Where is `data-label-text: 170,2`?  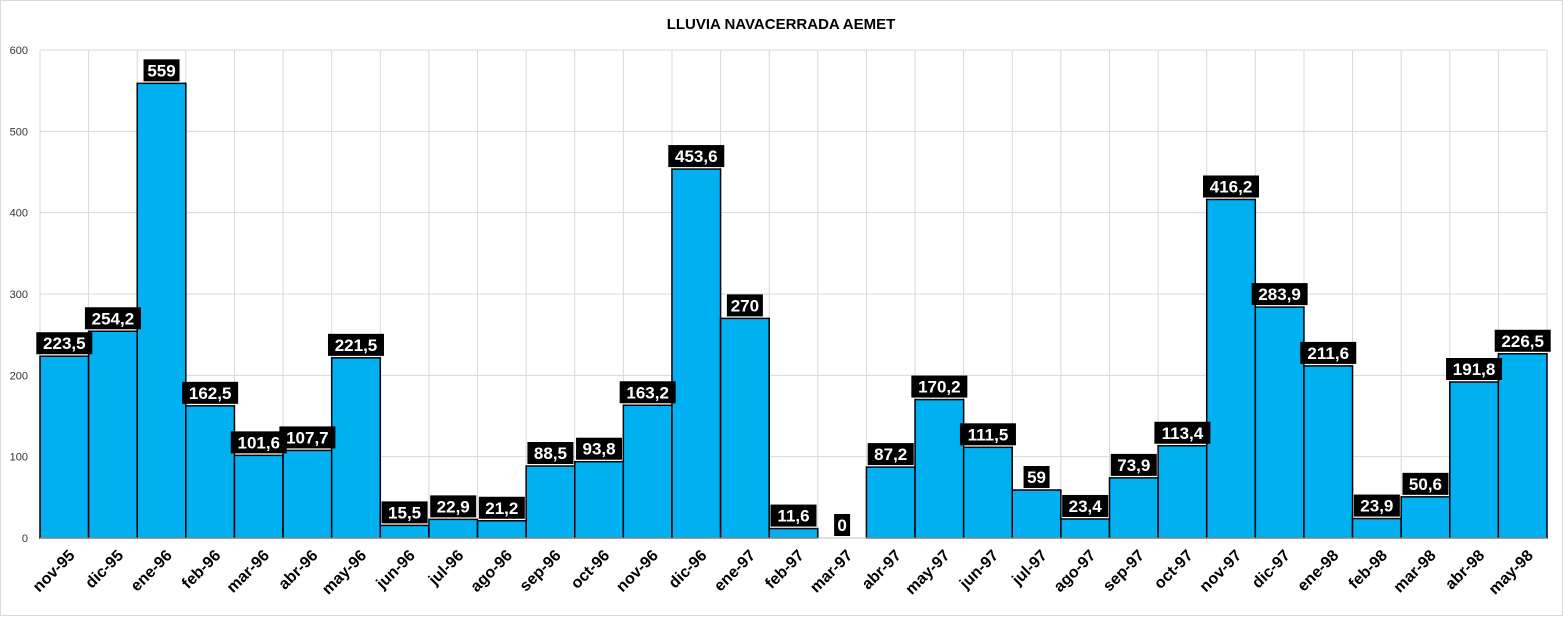
data-label-text: 170,2 is located at coordinates (939, 387).